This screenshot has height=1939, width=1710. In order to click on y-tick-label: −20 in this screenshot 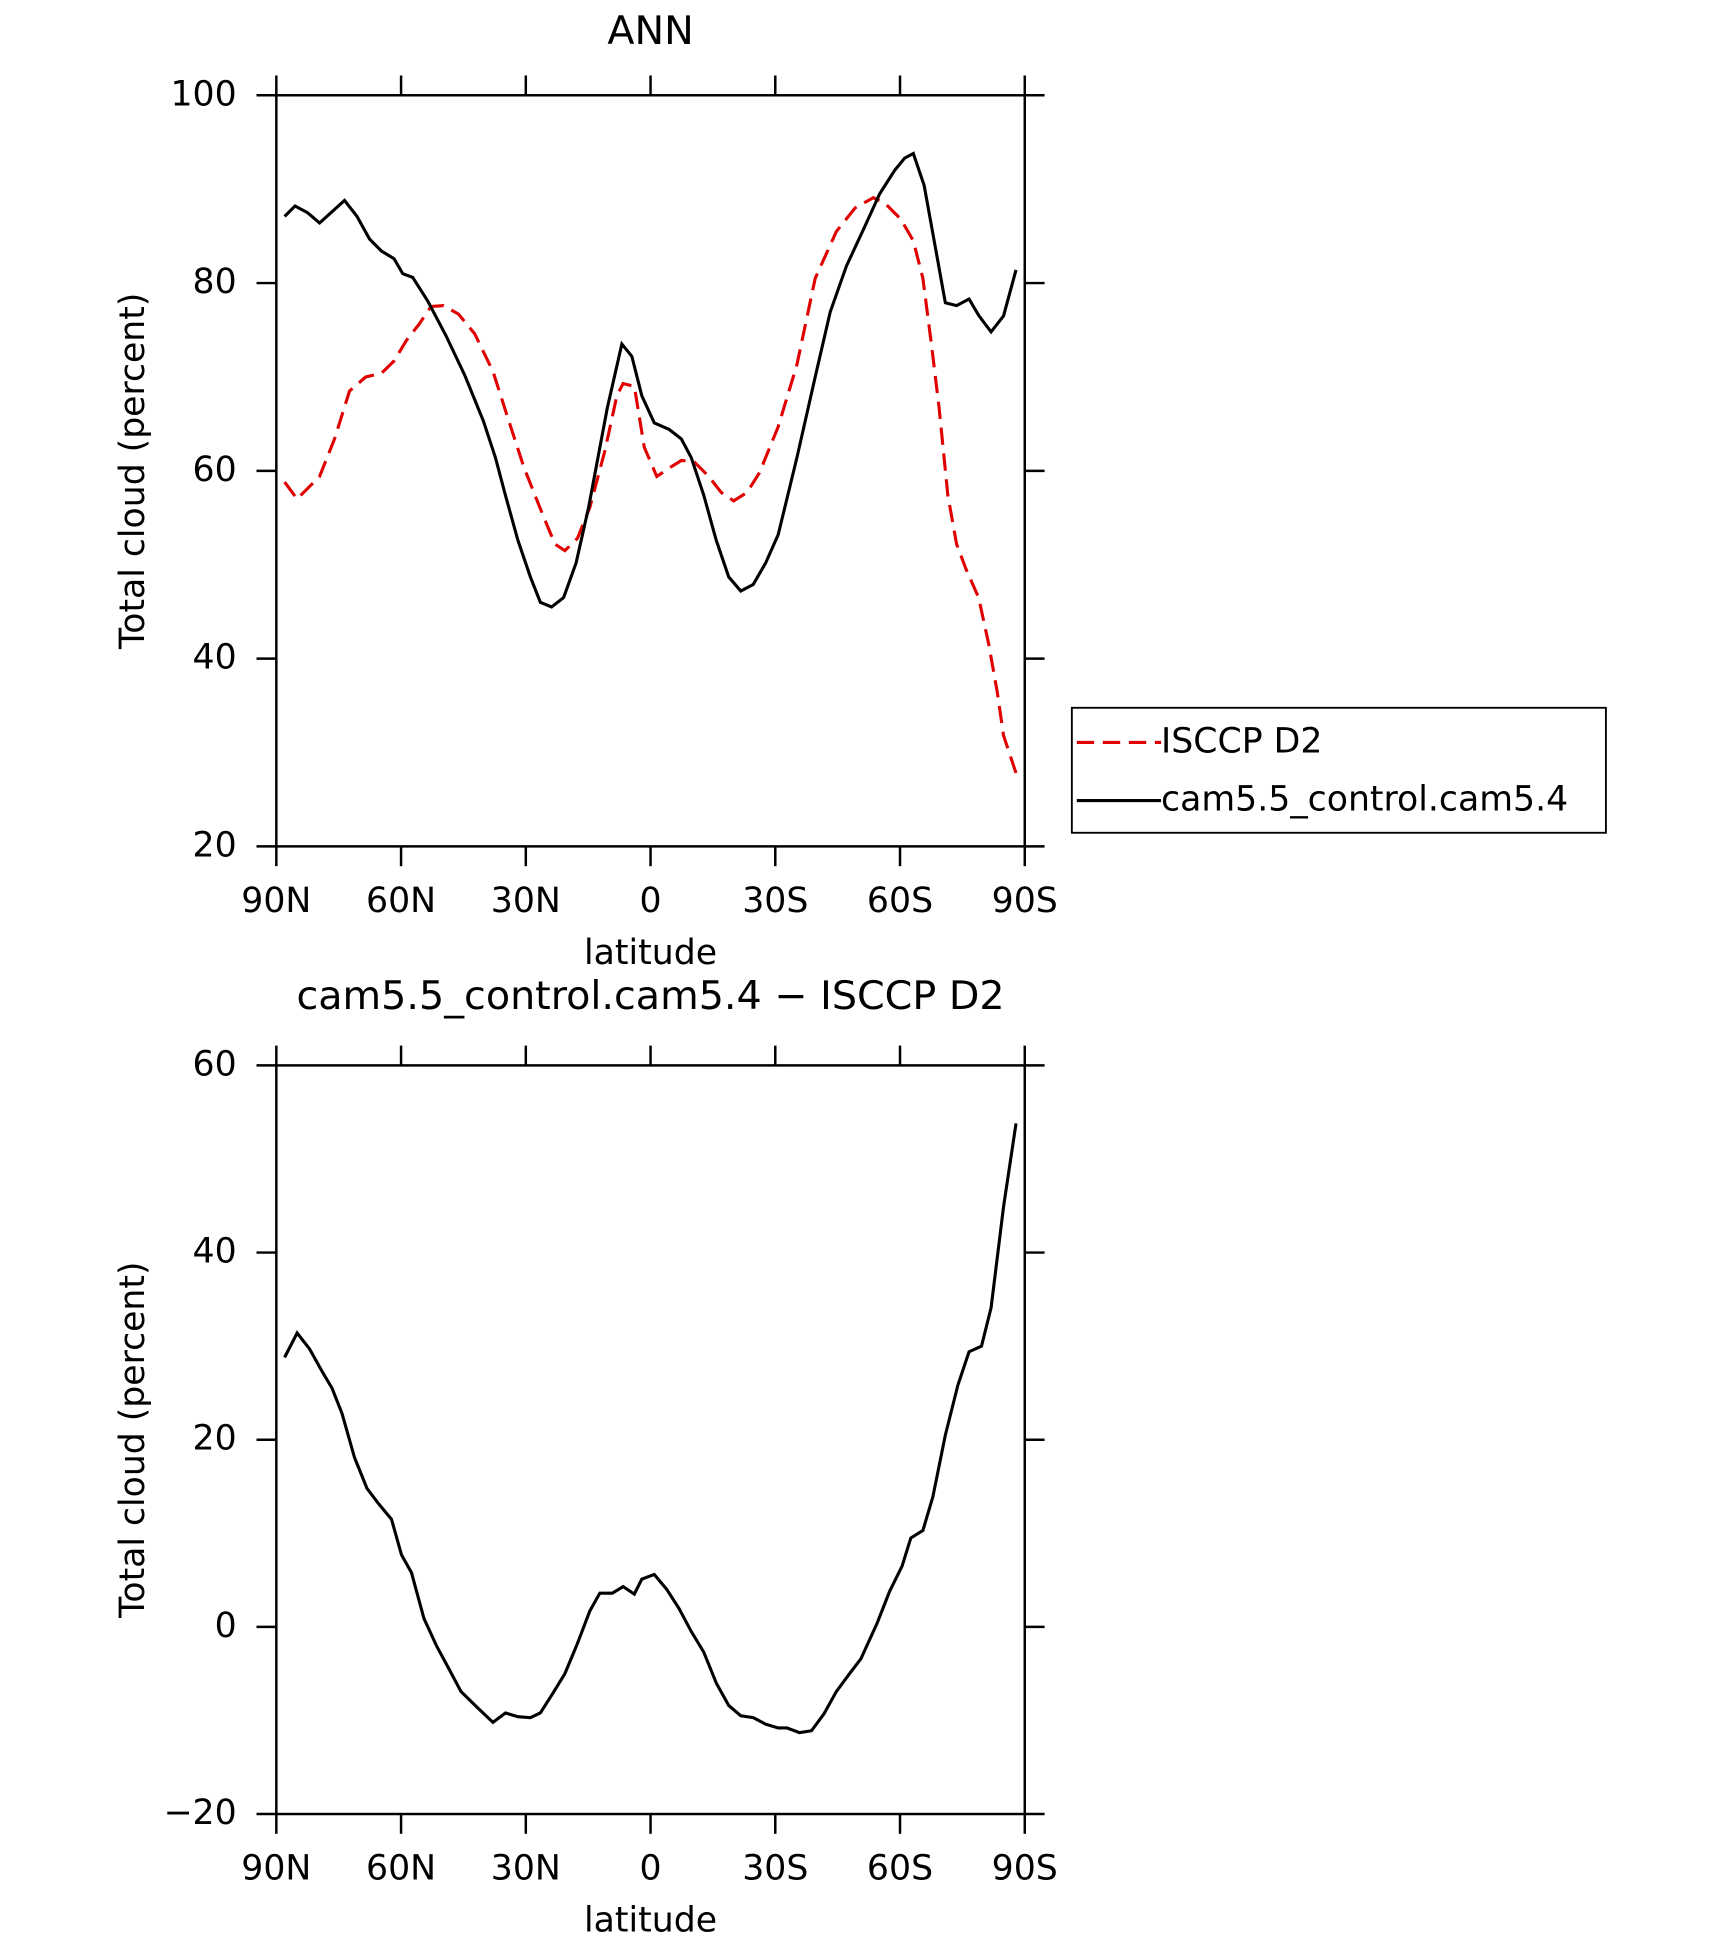, I will do `click(199, 1813)`.